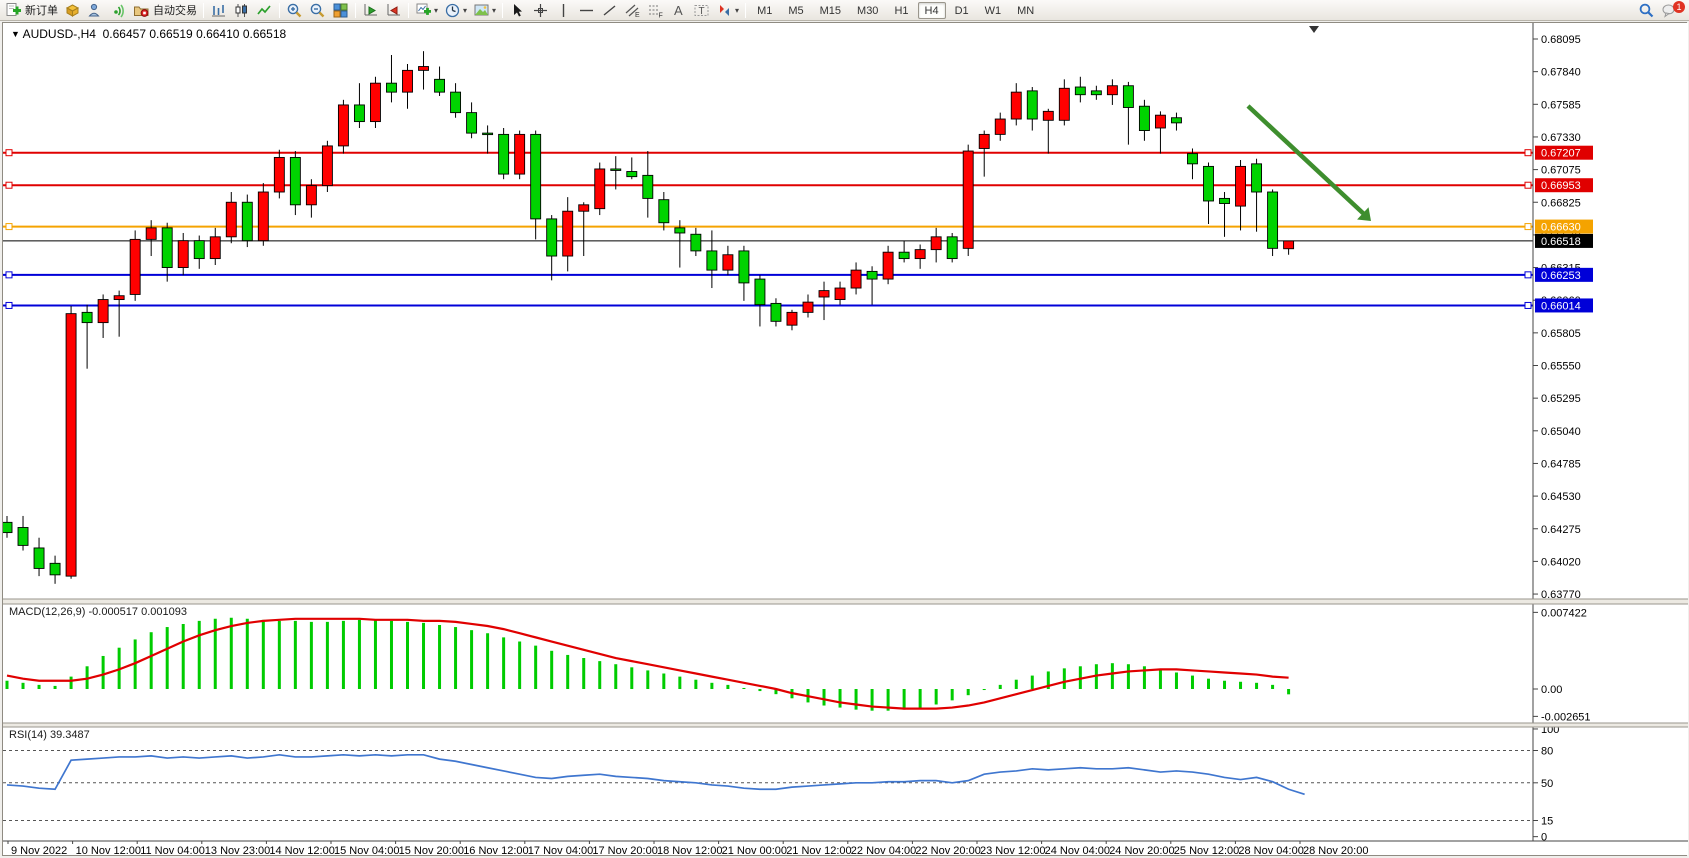 This screenshot has width=1689, height=858. I want to click on price-tick: 0.64275, so click(1561, 530).